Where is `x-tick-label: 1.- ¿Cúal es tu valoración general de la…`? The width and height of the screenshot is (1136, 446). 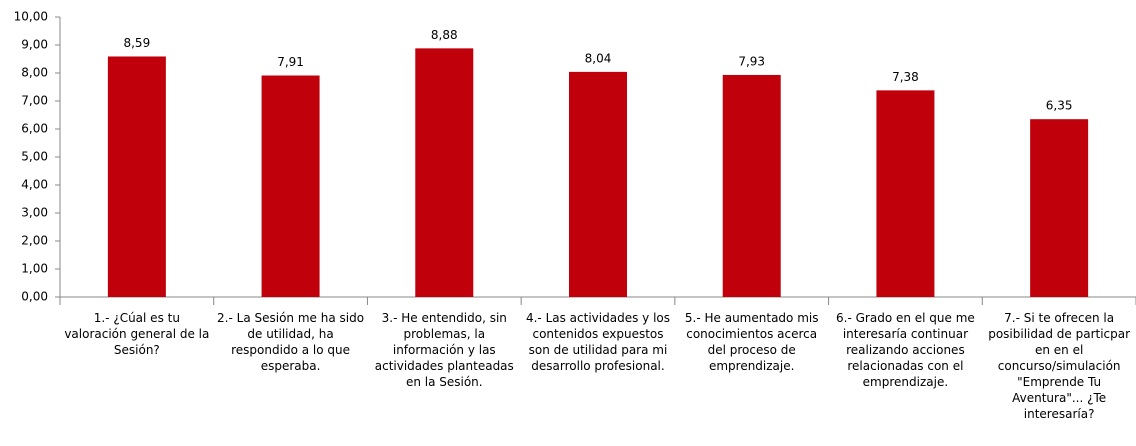
x-tick-label: 1.- ¿Cúal es tu valoración general de la… is located at coordinates (137, 334).